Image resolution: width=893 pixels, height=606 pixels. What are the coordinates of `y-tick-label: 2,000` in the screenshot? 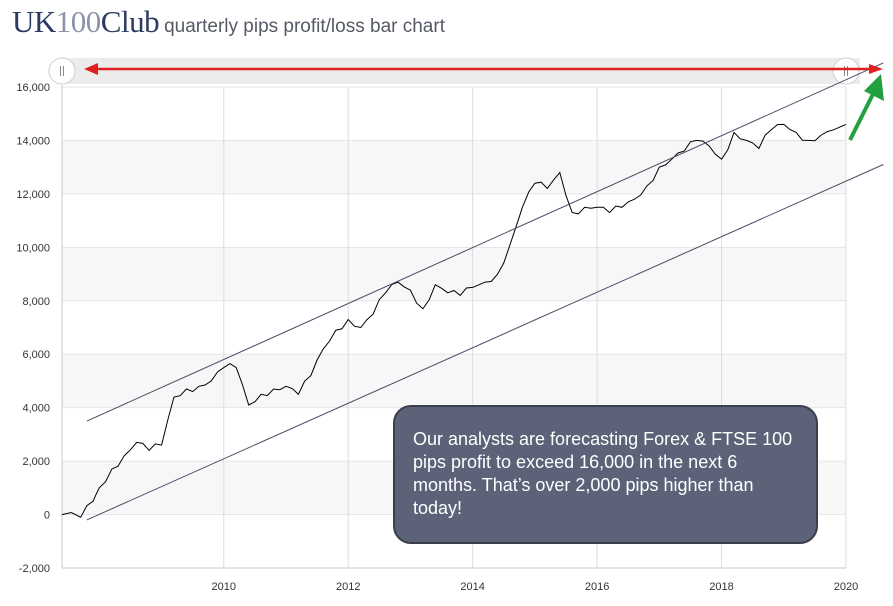 It's located at (36, 462).